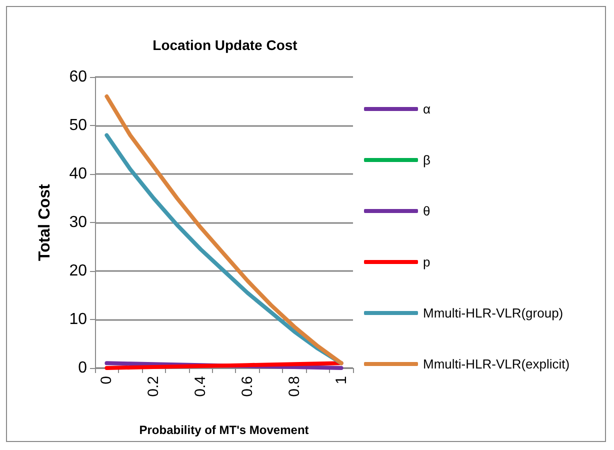 This screenshot has width=614, height=450. What do you see at coordinates (224, 430) in the screenshot?
I see `x-axis-title: Probability of MT's Movement` at bounding box center [224, 430].